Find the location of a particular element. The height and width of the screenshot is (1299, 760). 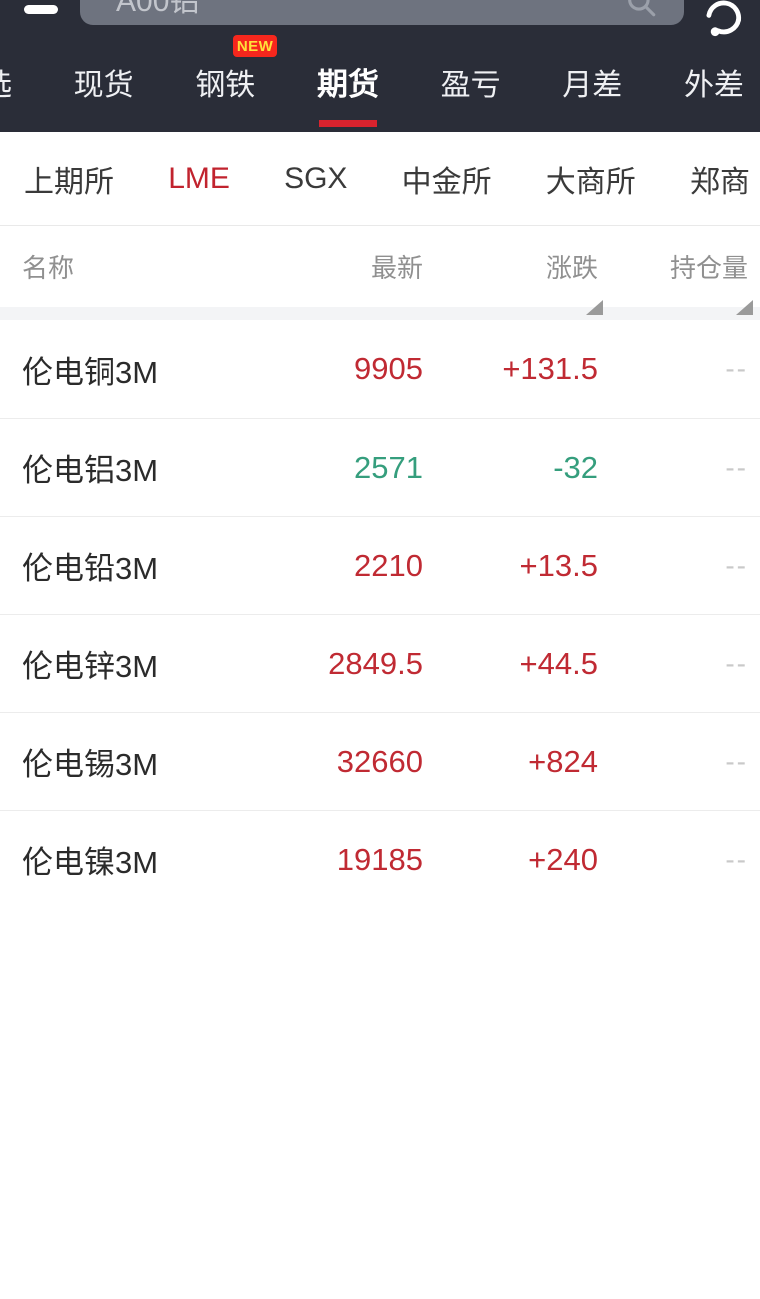

quote-row-tin: 伦电锡3M 32660 +824 -- is located at coordinates (380, 761).